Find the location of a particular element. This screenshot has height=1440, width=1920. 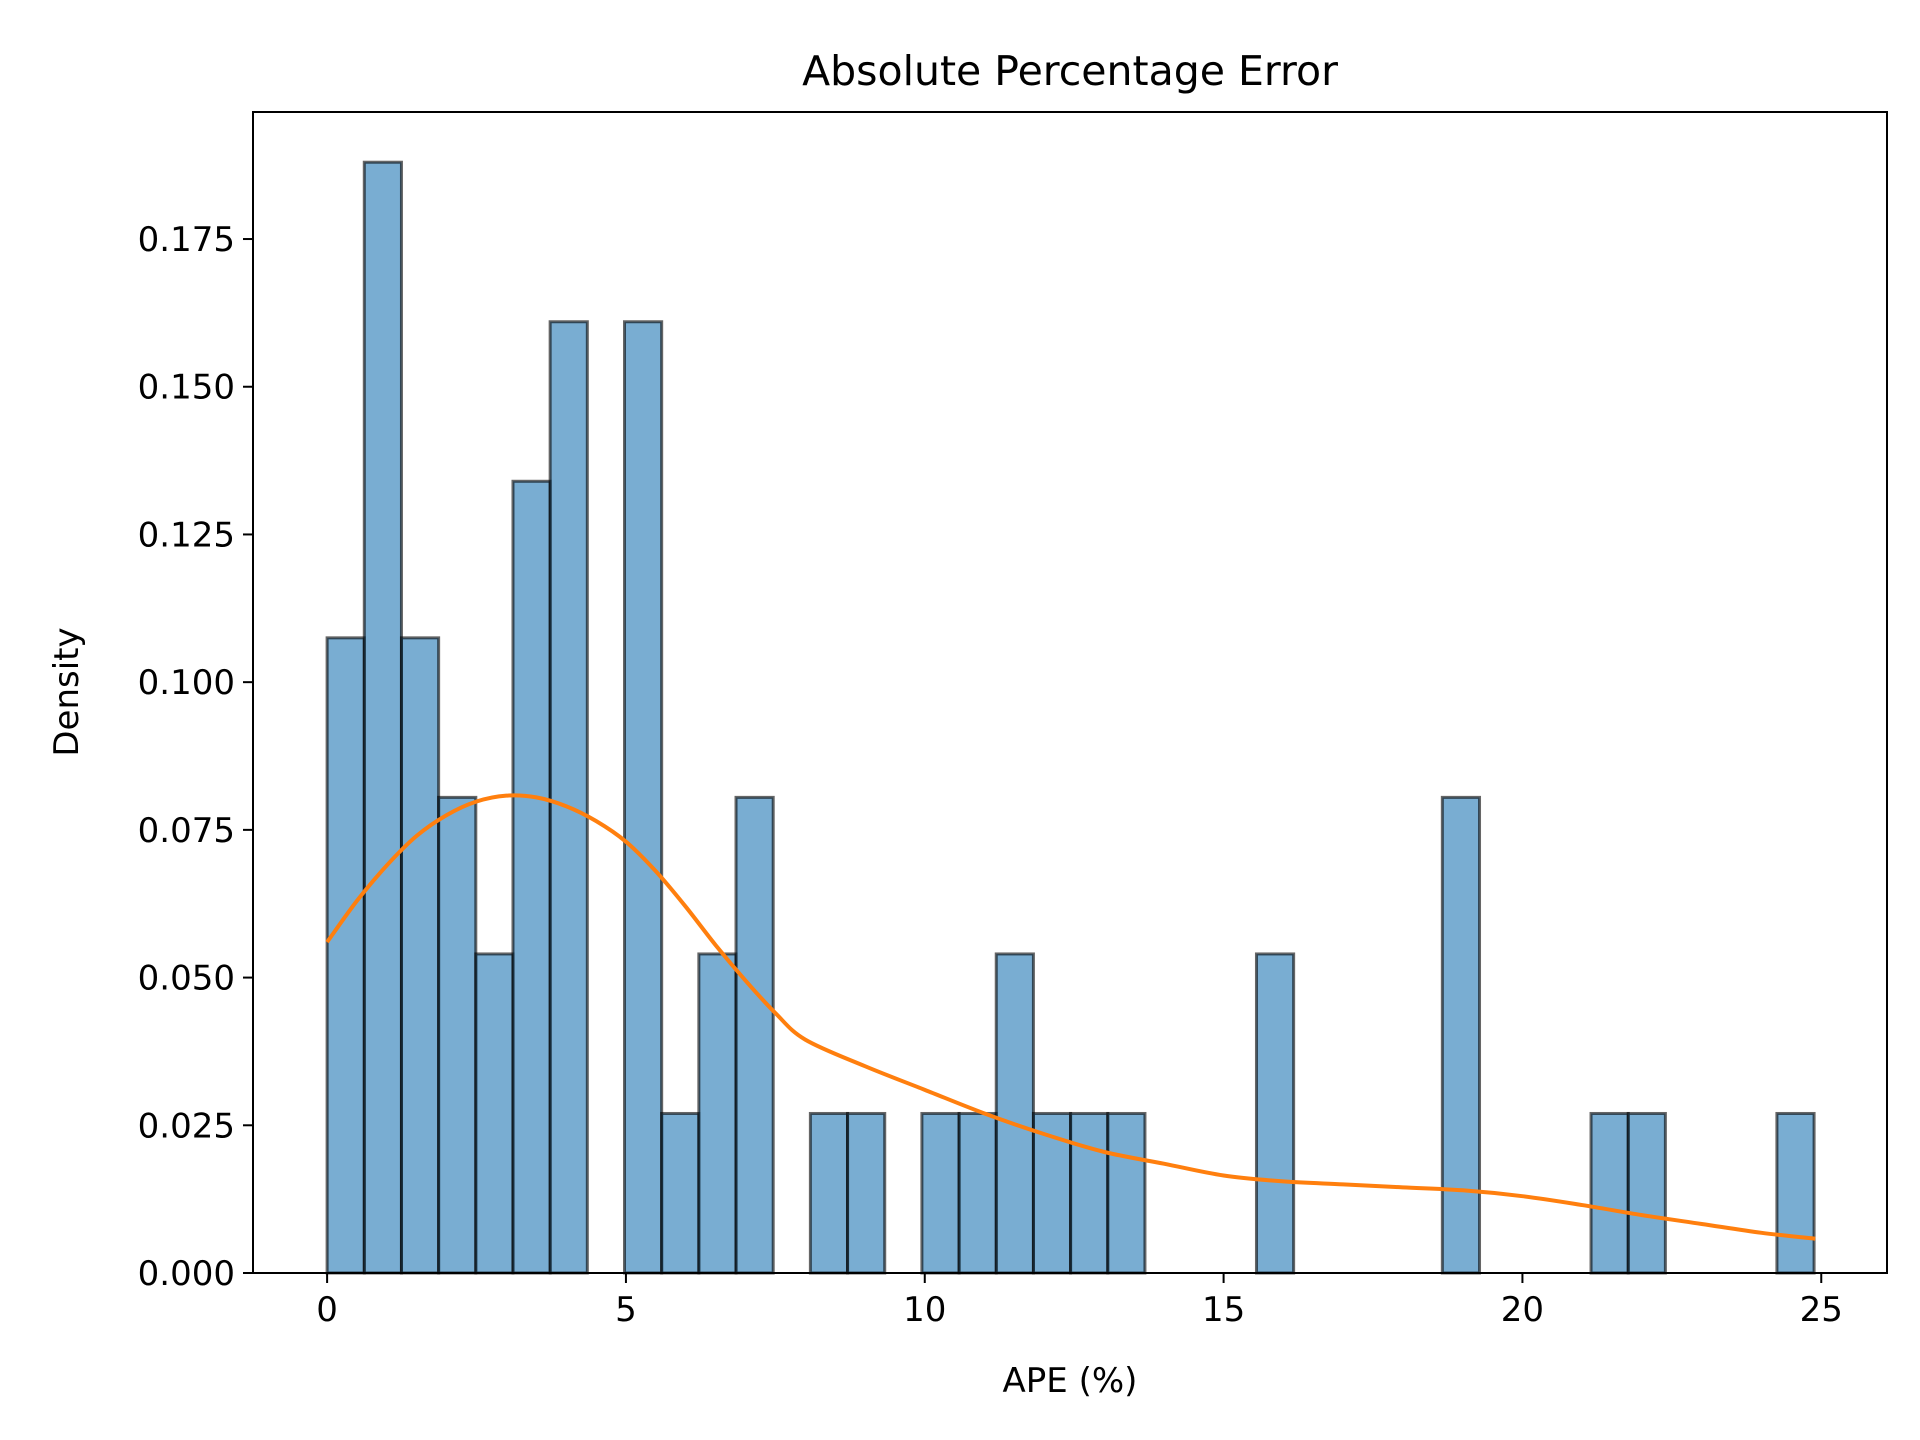

x-axis-label: APE (%) is located at coordinates (1070, 1381).